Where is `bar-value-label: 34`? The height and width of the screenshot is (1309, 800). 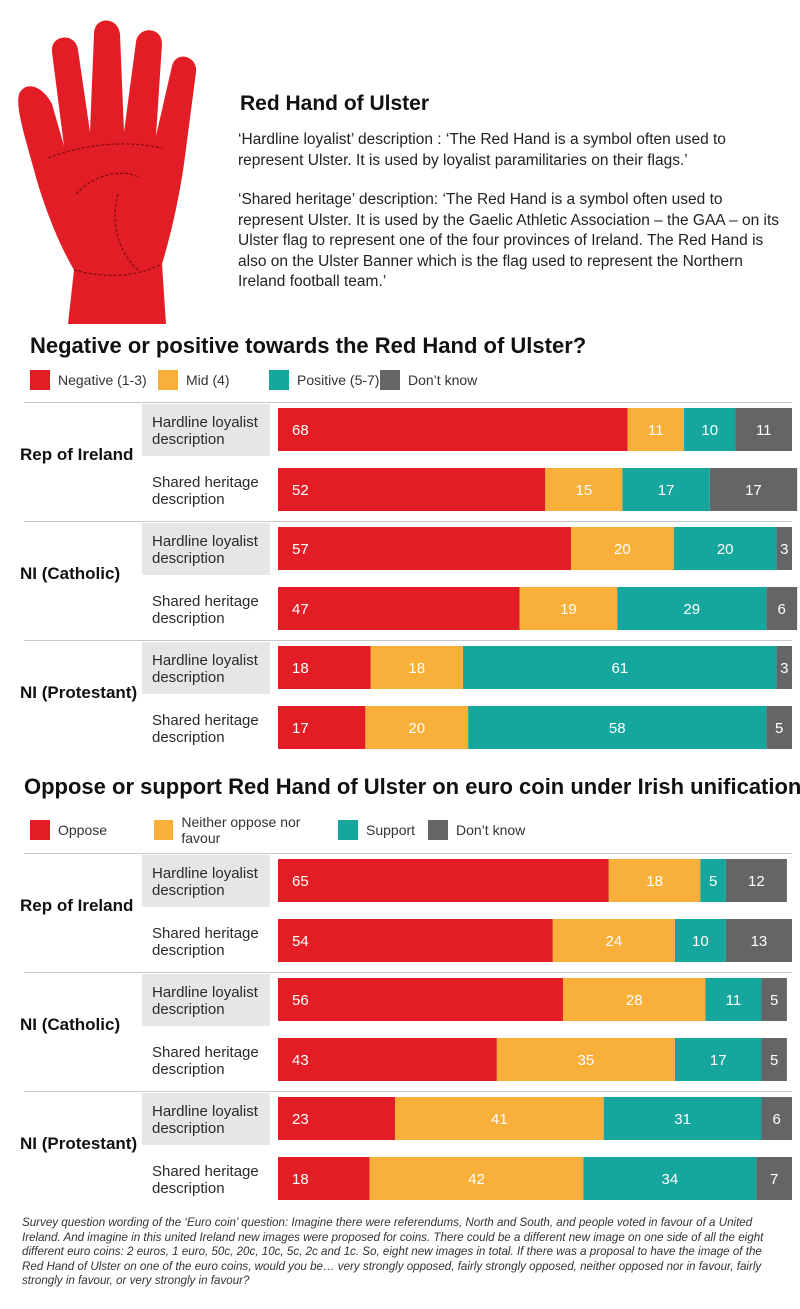
bar-value-label: 34 is located at coordinates (670, 1179).